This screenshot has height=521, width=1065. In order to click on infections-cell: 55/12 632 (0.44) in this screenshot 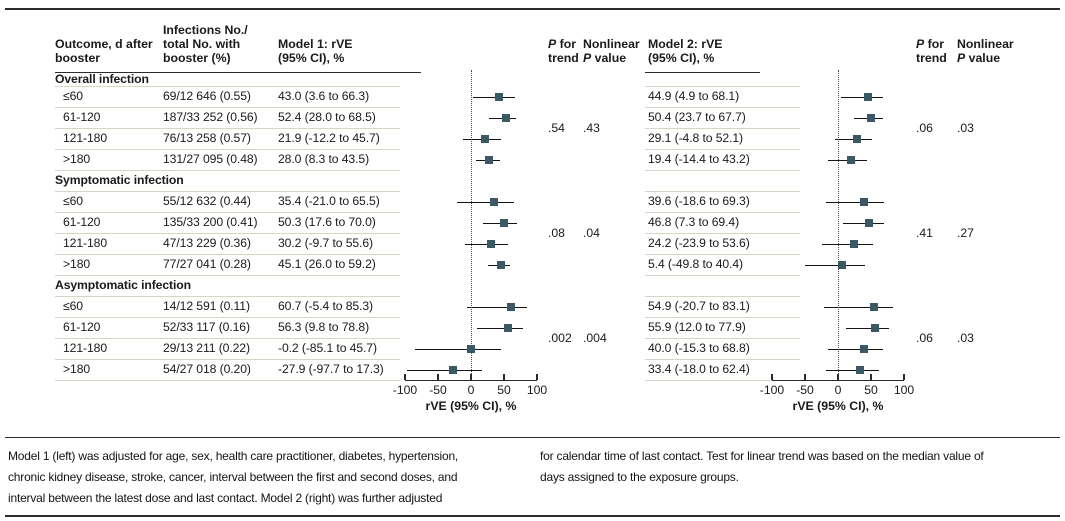, I will do `click(207, 200)`.